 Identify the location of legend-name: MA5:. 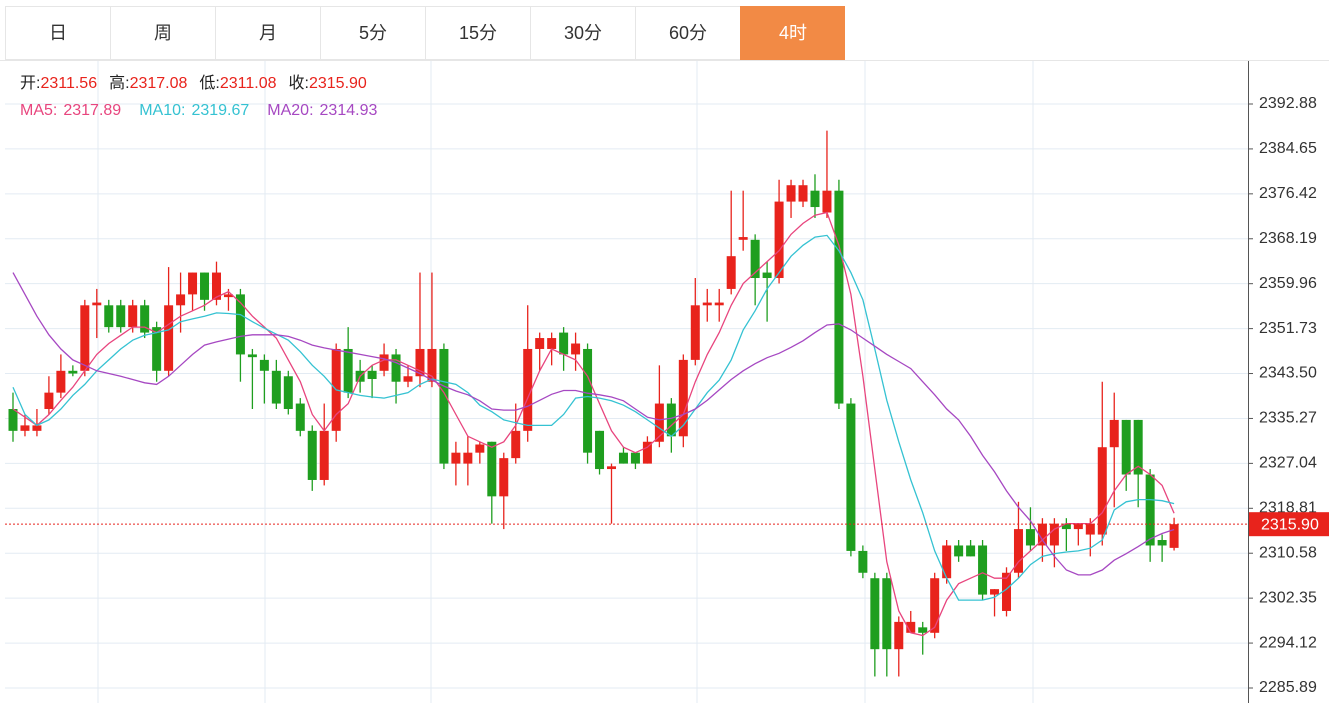
(38, 110).